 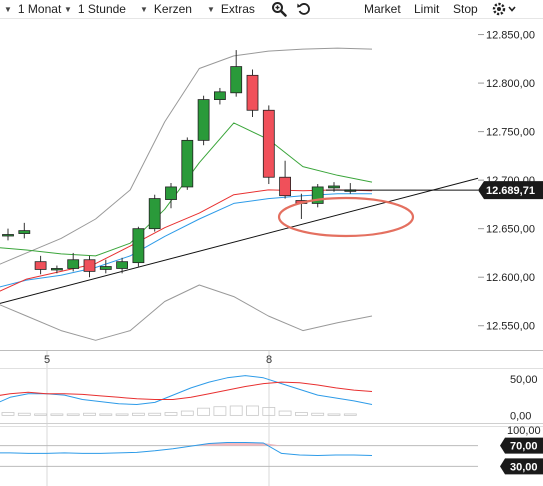 What do you see at coordinates (520, 416) in the screenshot?
I see `oscillator-tick-label: 0,00` at bounding box center [520, 416].